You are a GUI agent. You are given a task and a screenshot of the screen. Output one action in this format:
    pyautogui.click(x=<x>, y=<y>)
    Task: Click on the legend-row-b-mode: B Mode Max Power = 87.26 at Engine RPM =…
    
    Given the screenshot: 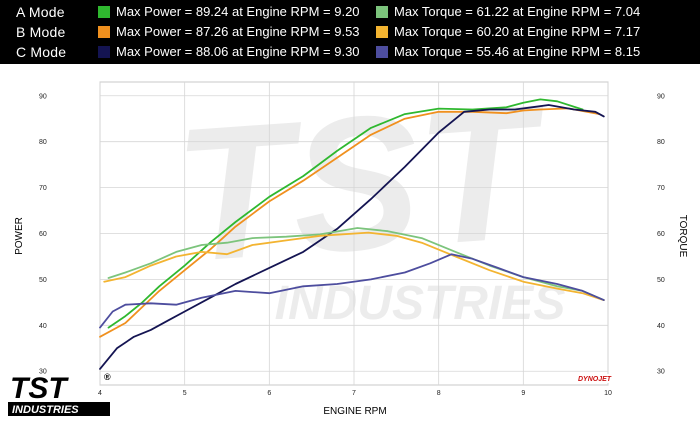 What is the action you would take?
    pyautogui.click(x=350, y=32)
    